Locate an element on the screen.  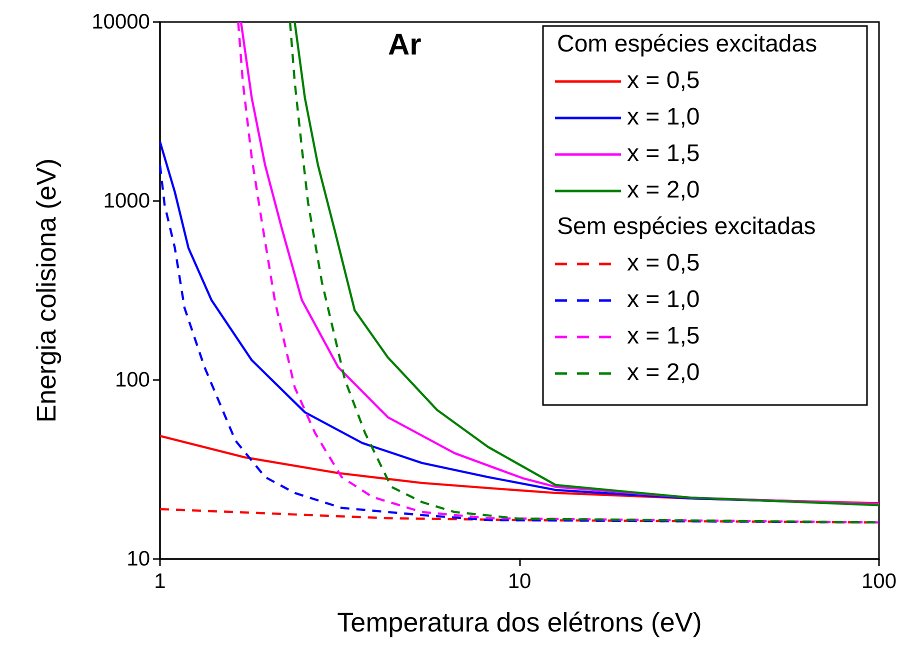
x-tick-label: 10 is located at coordinates (520, 581).